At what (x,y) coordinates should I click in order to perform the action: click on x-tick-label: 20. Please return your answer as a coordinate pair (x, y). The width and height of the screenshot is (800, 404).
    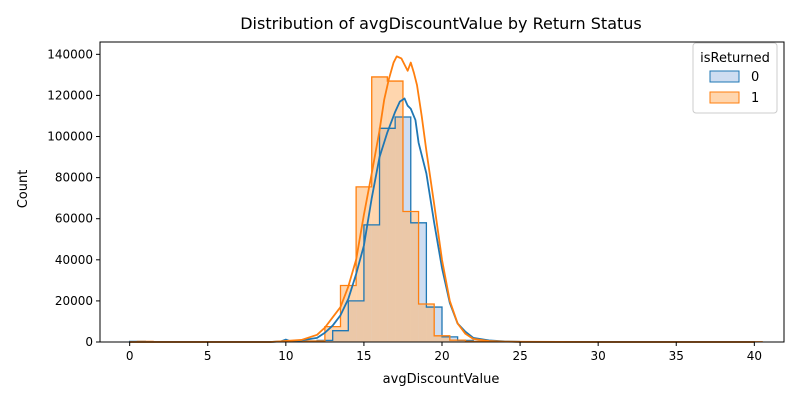
    Looking at the image, I should click on (441, 356).